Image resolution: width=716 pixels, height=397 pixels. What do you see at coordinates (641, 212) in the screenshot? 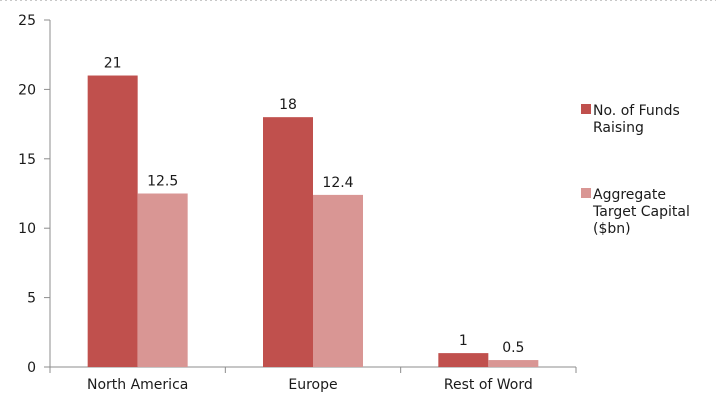
I see `legend-label: Target Capital` at bounding box center [641, 212].